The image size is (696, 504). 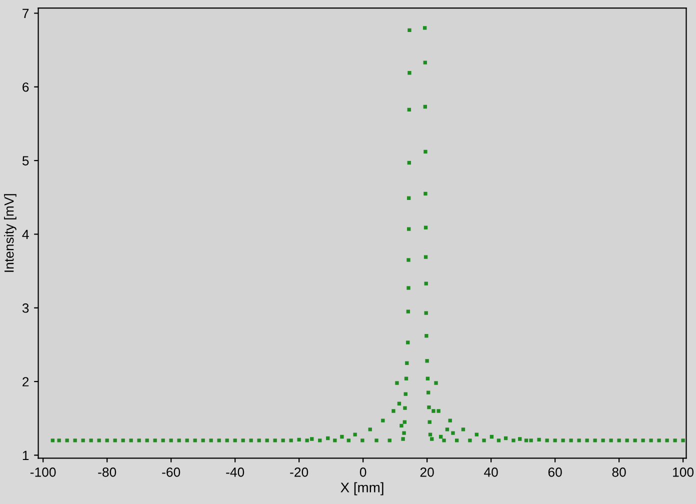 What do you see at coordinates (25, 87) in the screenshot?
I see `y-tick-label: 6` at bounding box center [25, 87].